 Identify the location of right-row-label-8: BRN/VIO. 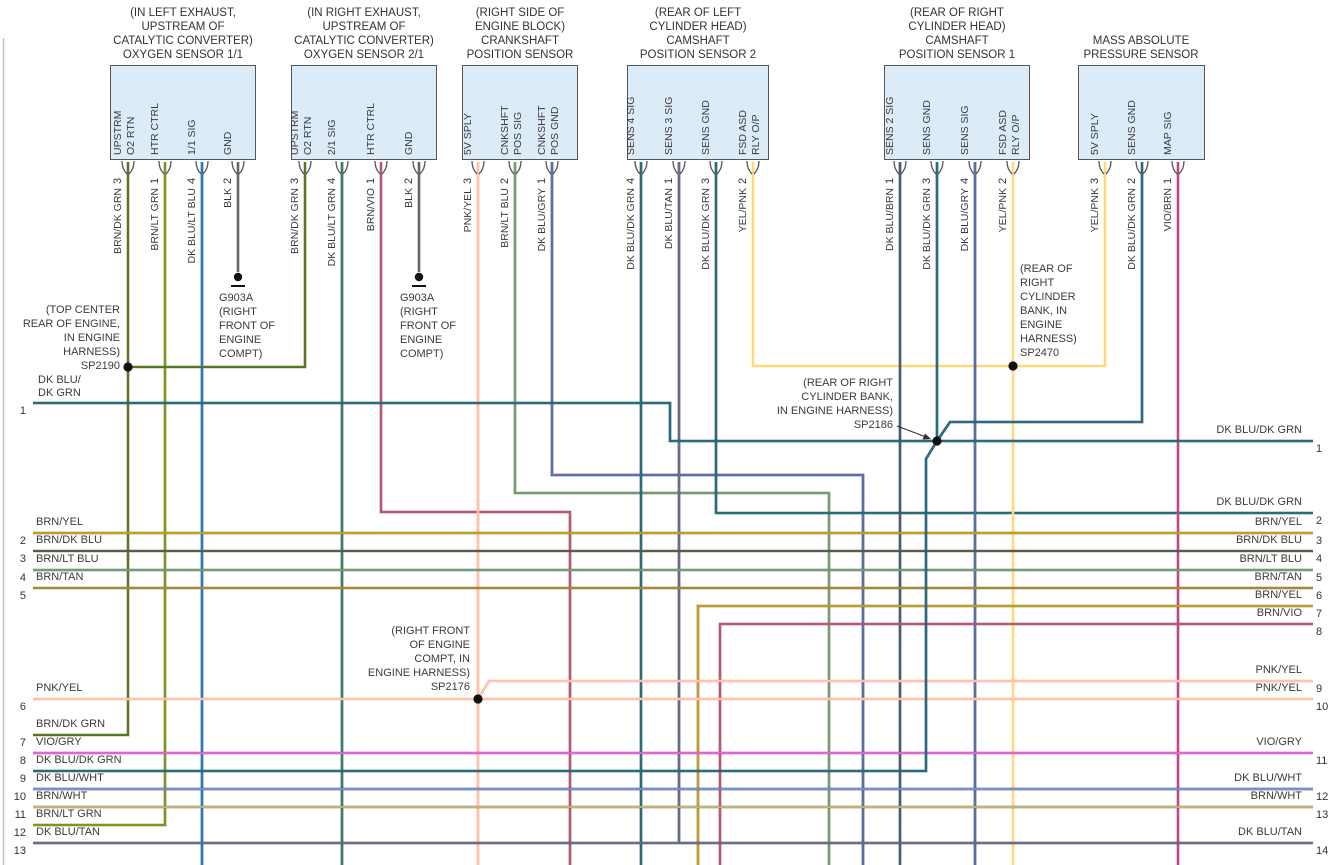
(1279, 613).